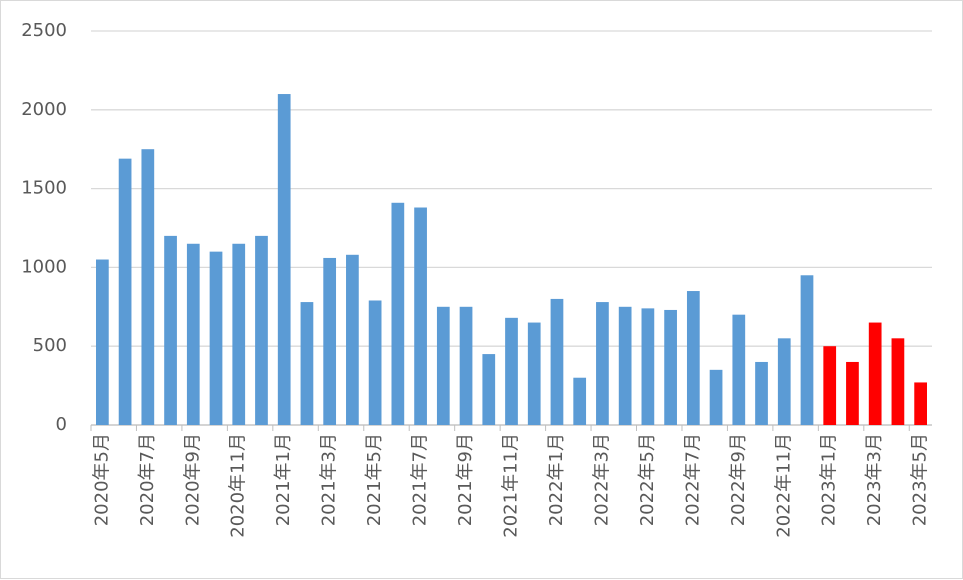 The height and width of the screenshot is (580, 963). Describe the element at coordinates (556, 479) in the screenshot. I see `x-tick-label: 2022年1月` at that location.